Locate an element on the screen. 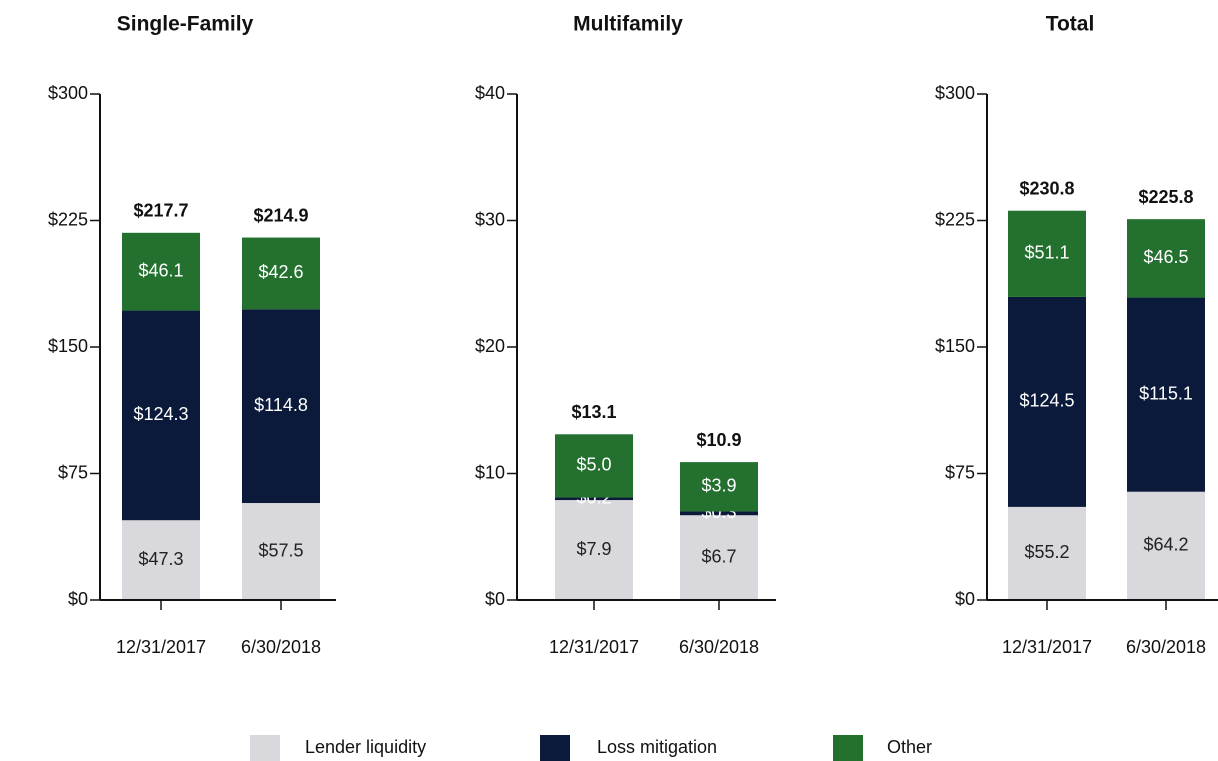  value-label: $6.7 is located at coordinates (718, 556).